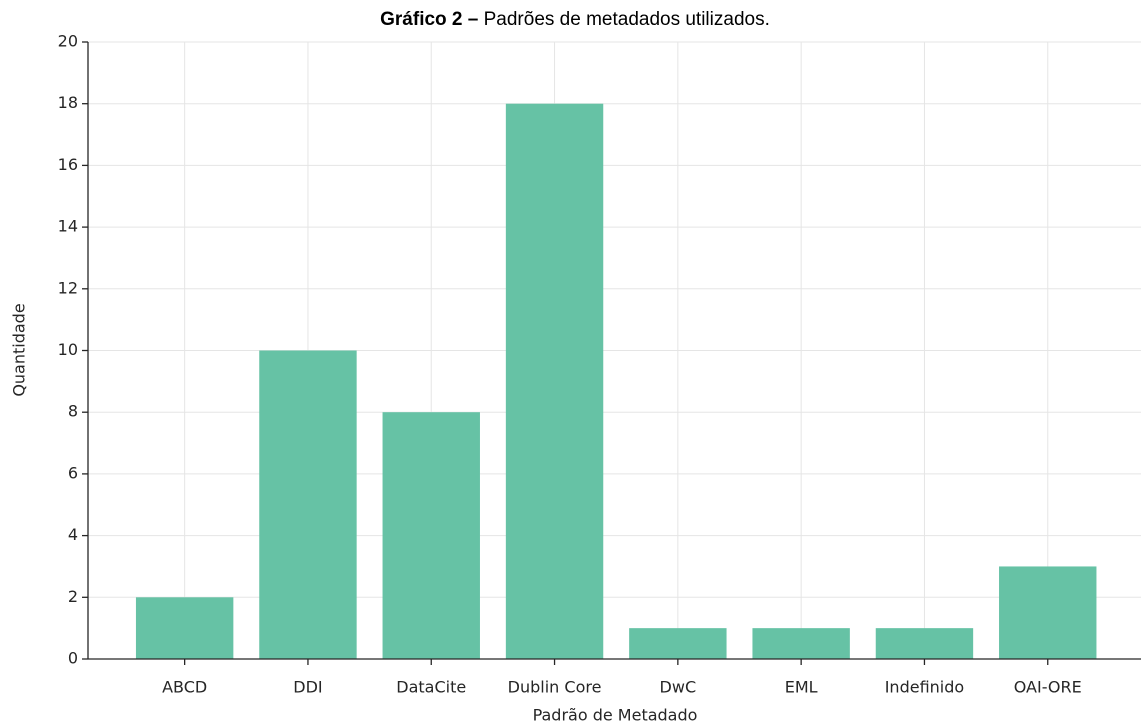 The image size is (1141, 726). I want to click on x-tick-label: DwC, so click(678, 687).